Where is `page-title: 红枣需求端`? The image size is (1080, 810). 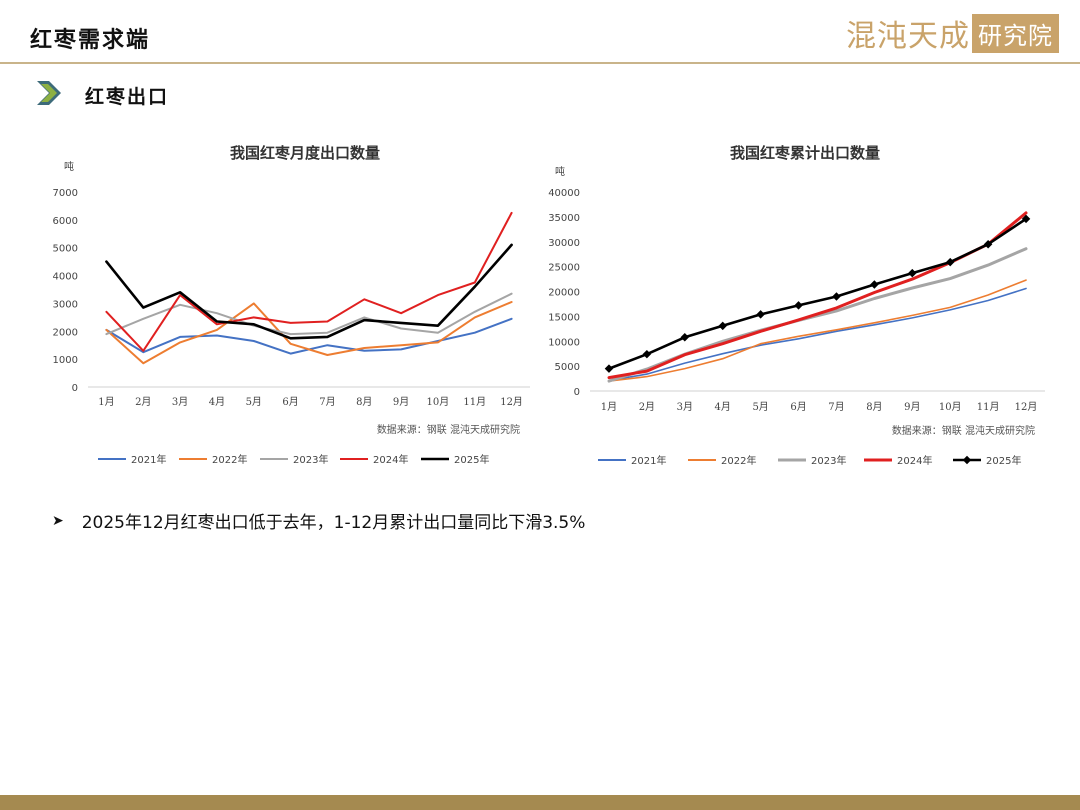 page-title: 红枣需求端 is located at coordinates (90, 40).